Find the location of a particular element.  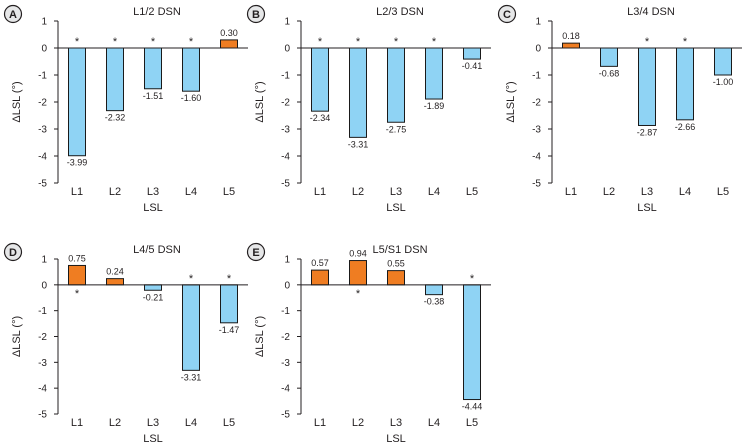

value-label: -1.60 is located at coordinates (191, 98).